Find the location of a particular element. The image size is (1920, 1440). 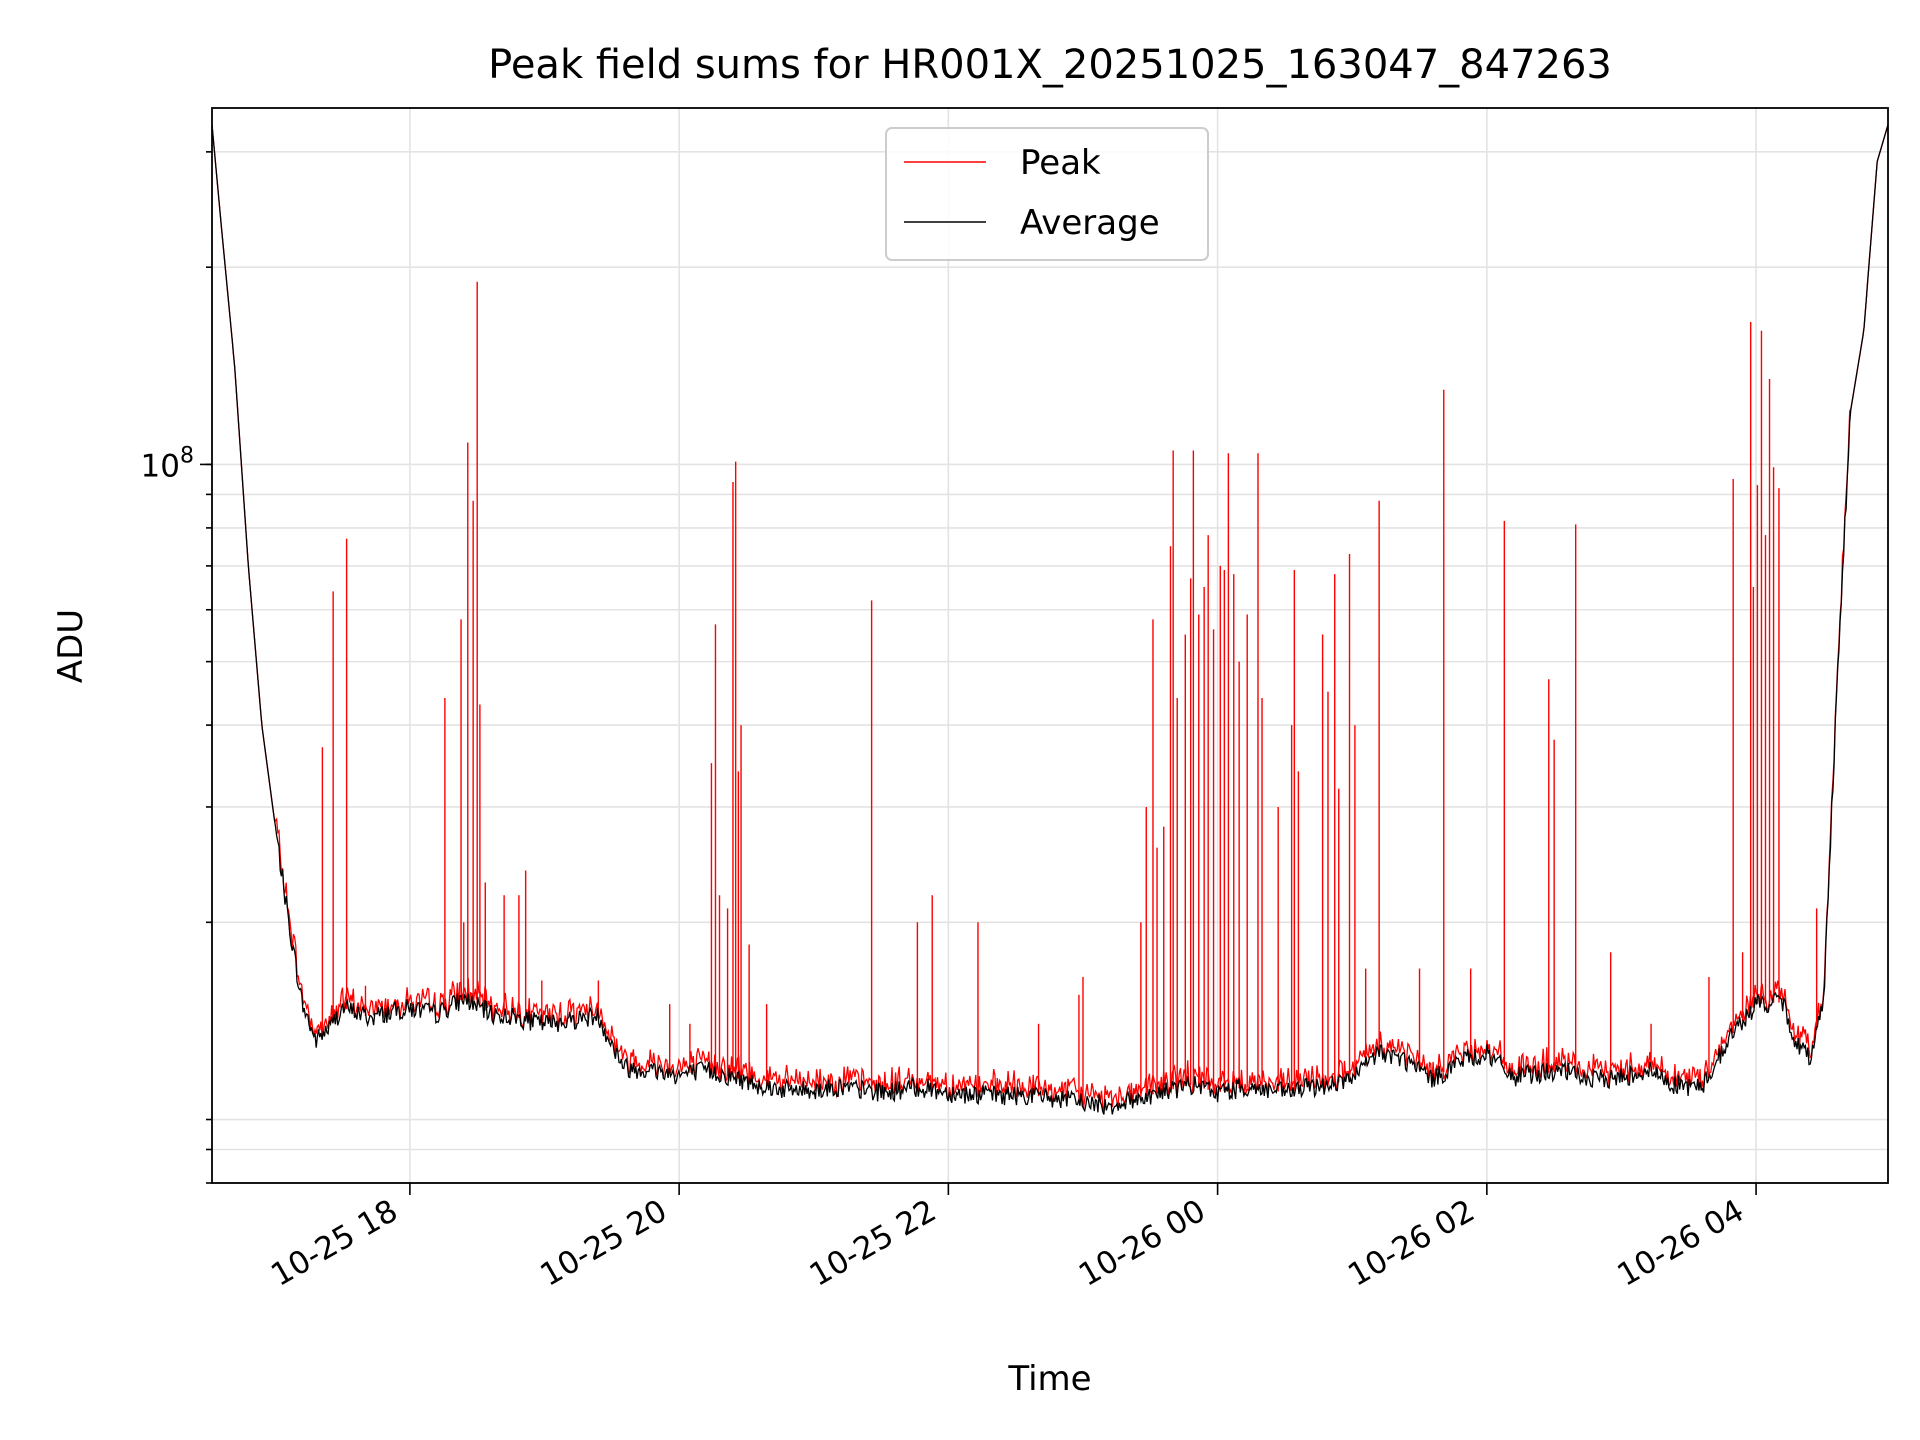

y-tick-label: 108 is located at coordinates (167, 463).